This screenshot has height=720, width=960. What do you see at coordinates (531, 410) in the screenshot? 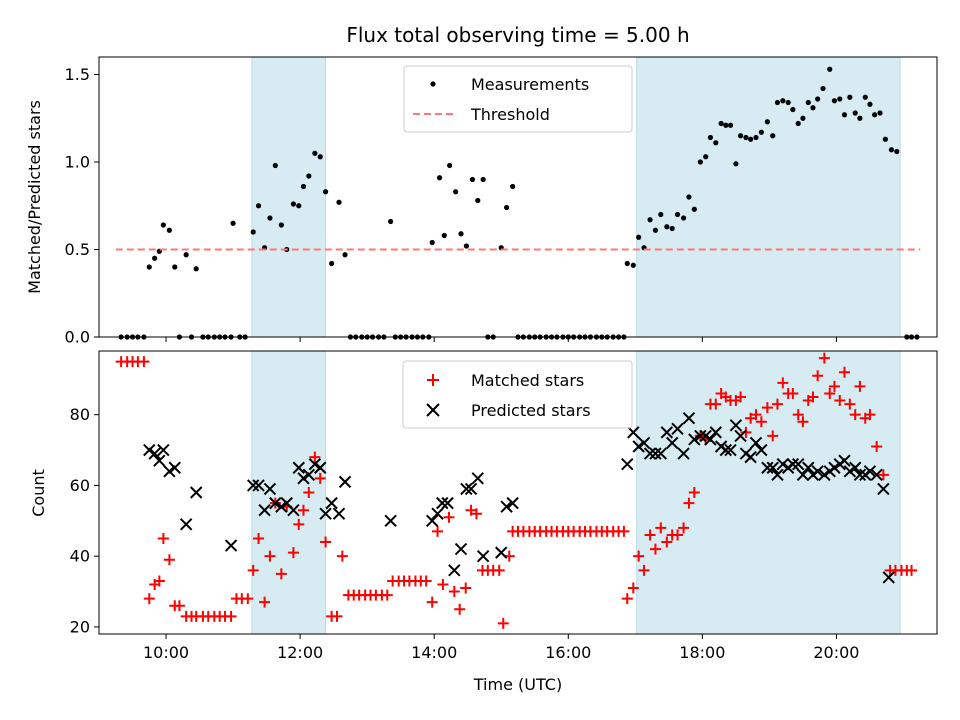
I see `legend-predicted-label: Predicted stars` at bounding box center [531, 410].